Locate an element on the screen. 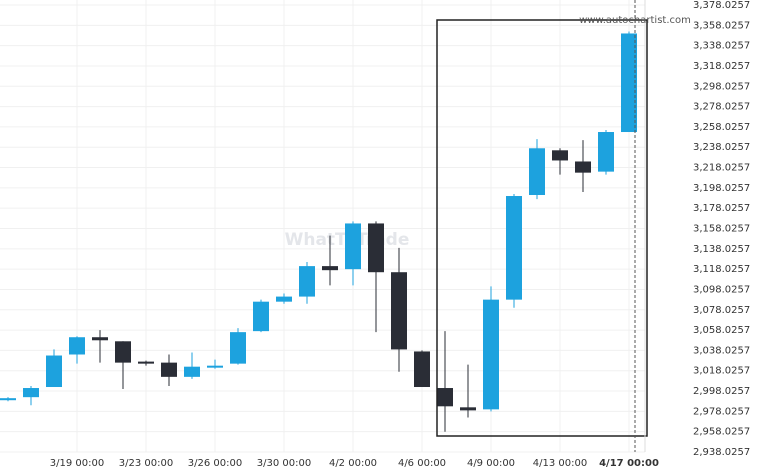 This screenshot has width=760, height=475. y-tick-label: 3,318.0257 is located at coordinates (721, 66).